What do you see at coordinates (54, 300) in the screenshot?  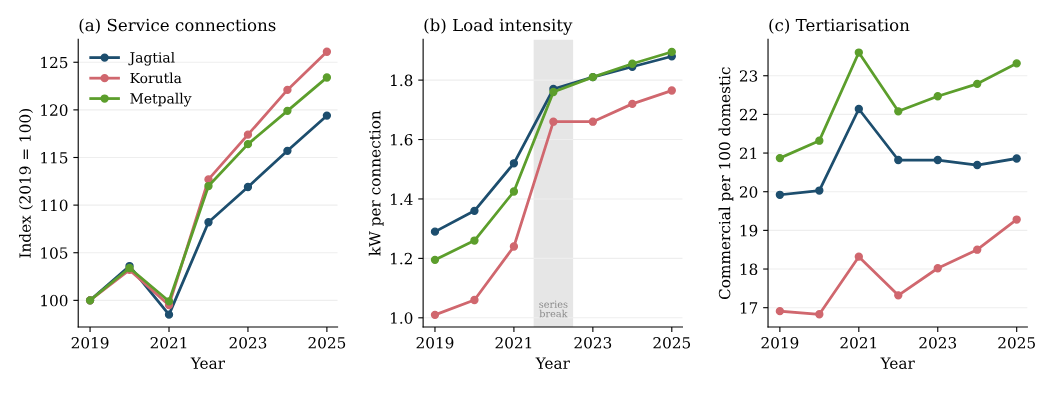 I see `y-tick-label: 100` at bounding box center [54, 300].